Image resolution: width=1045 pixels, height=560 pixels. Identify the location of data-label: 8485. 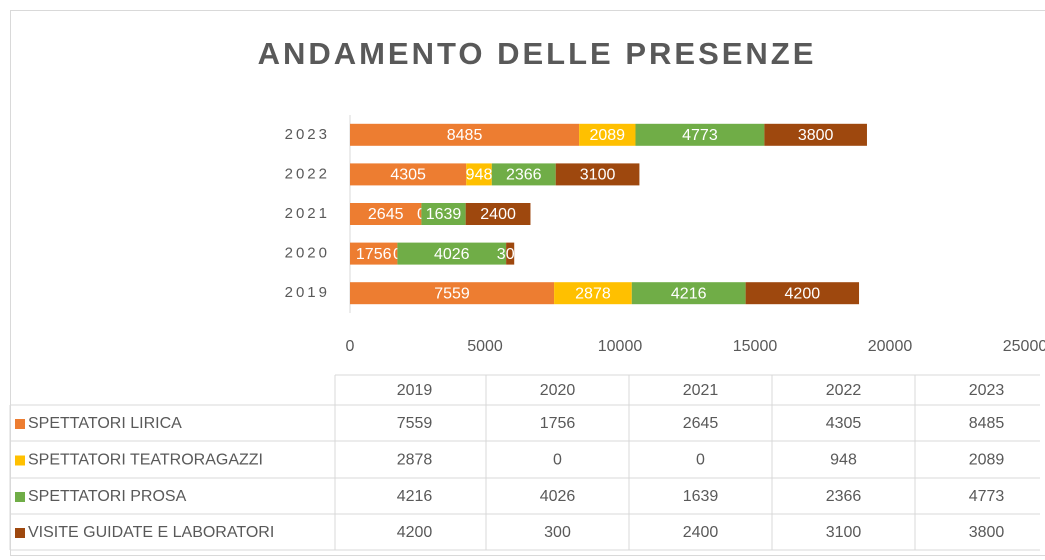
(465, 135).